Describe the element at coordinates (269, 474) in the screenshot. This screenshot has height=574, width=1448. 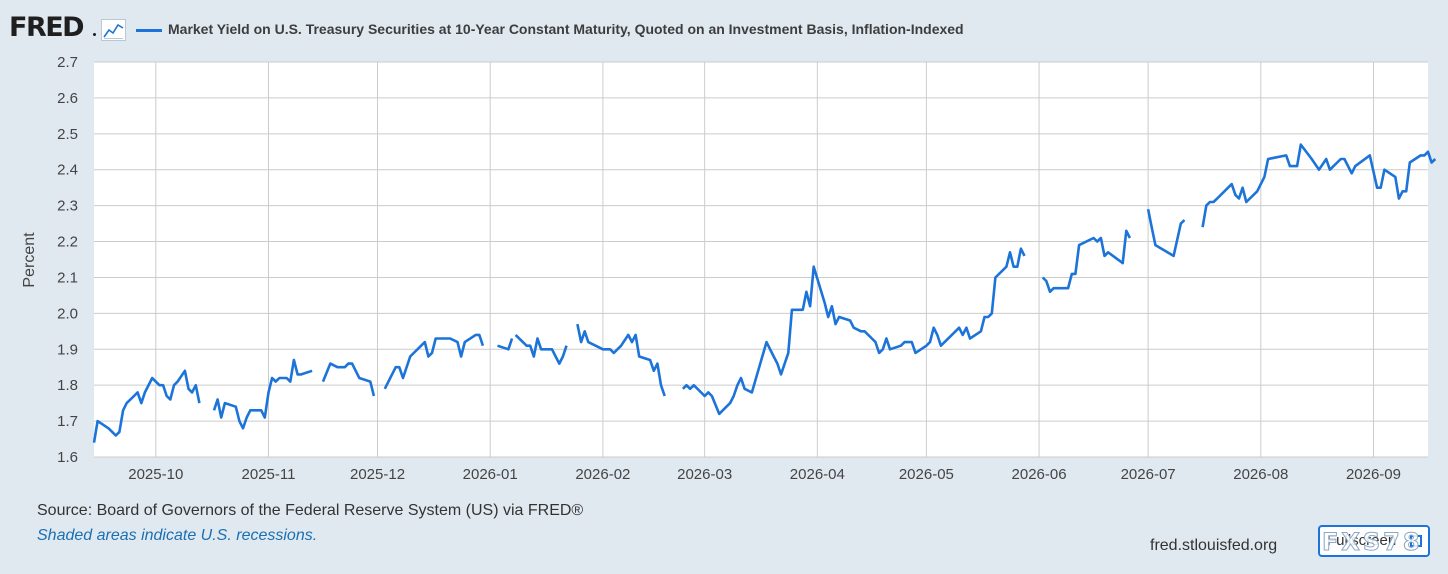
I see `x-tick-label: 2025-11` at that location.